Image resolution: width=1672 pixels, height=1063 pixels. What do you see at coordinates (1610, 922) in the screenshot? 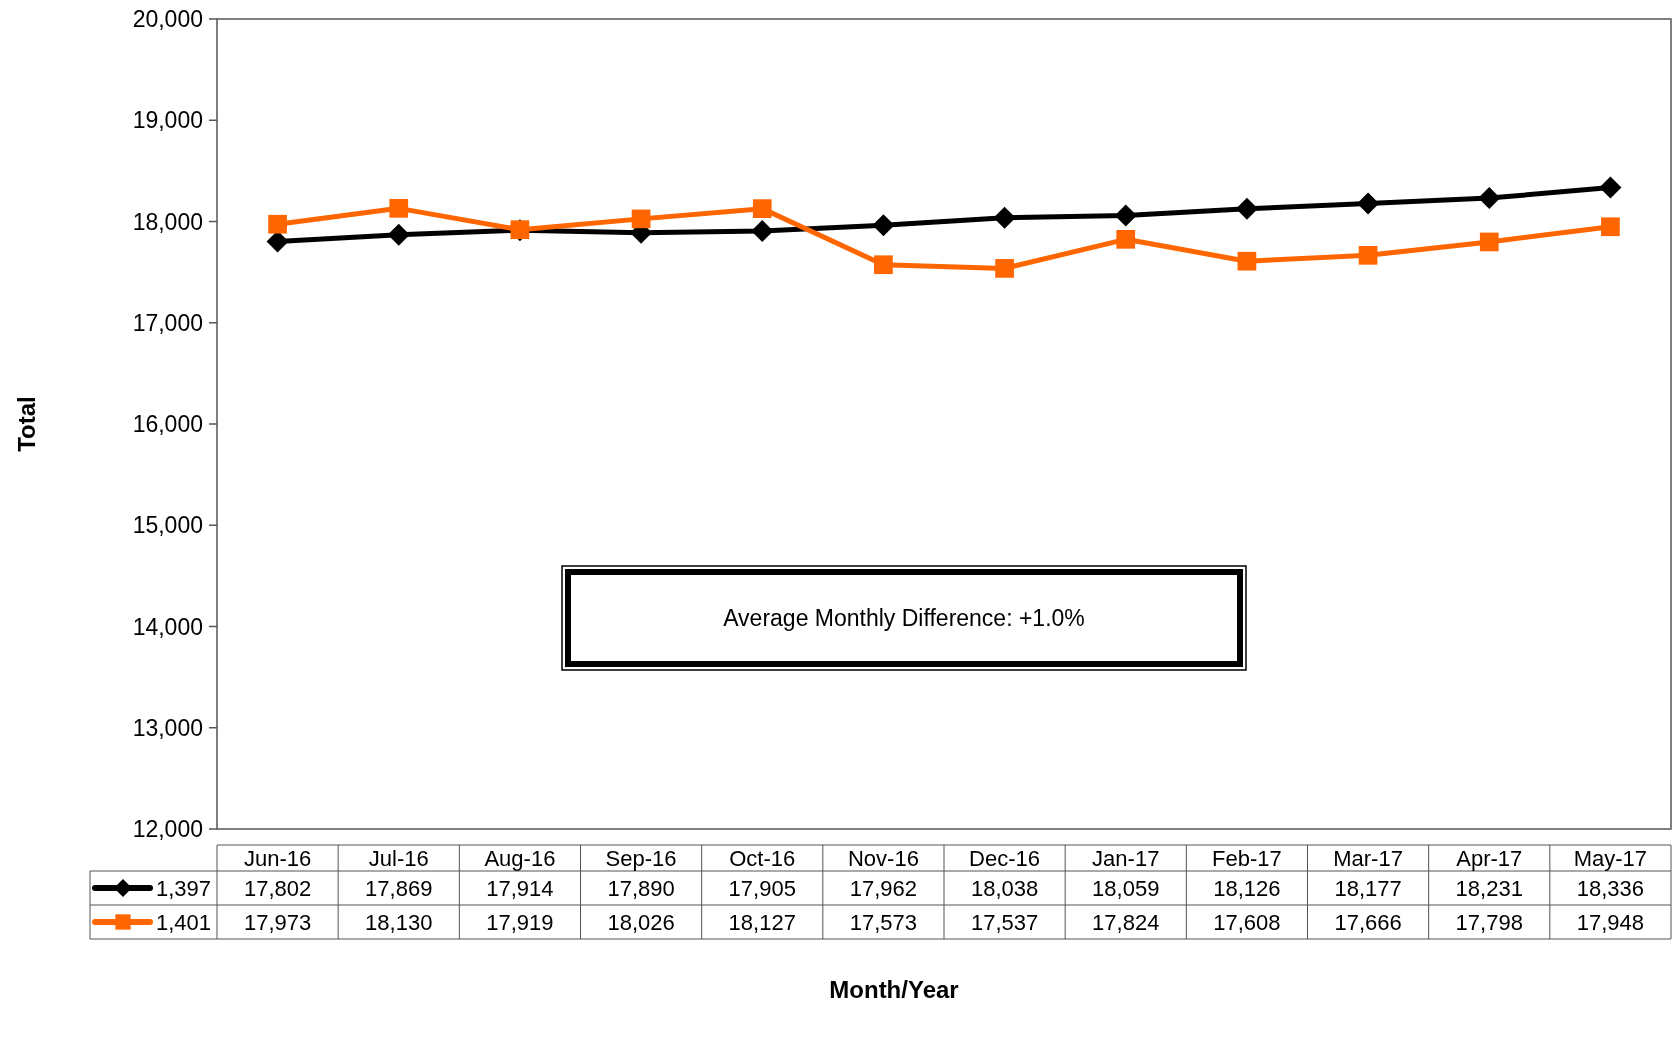
I see `data-label: 17,948` at bounding box center [1610, 922].